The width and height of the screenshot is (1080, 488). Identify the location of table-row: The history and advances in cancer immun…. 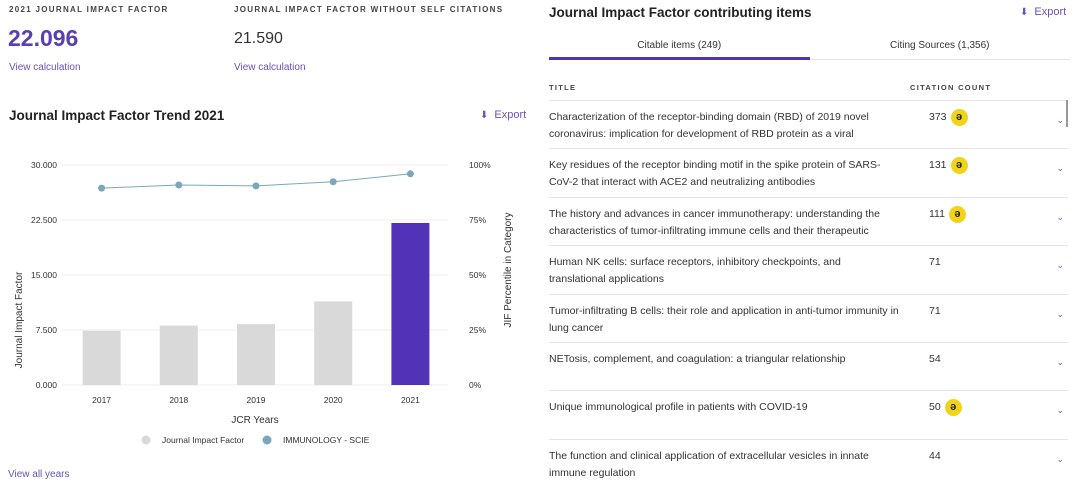
(808, 220).